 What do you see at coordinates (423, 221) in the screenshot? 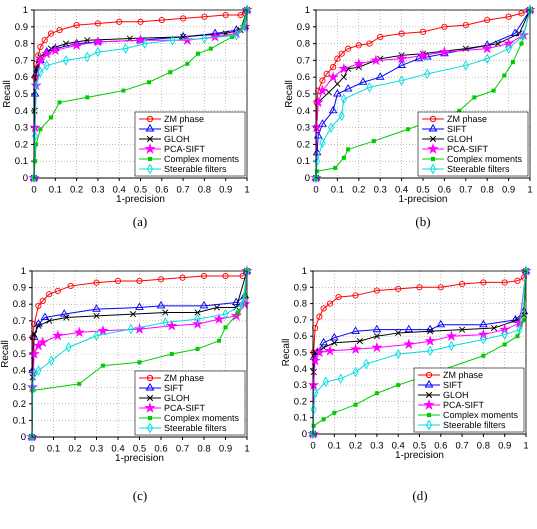
I see `text: (b)` at bounding box center [423, 221].